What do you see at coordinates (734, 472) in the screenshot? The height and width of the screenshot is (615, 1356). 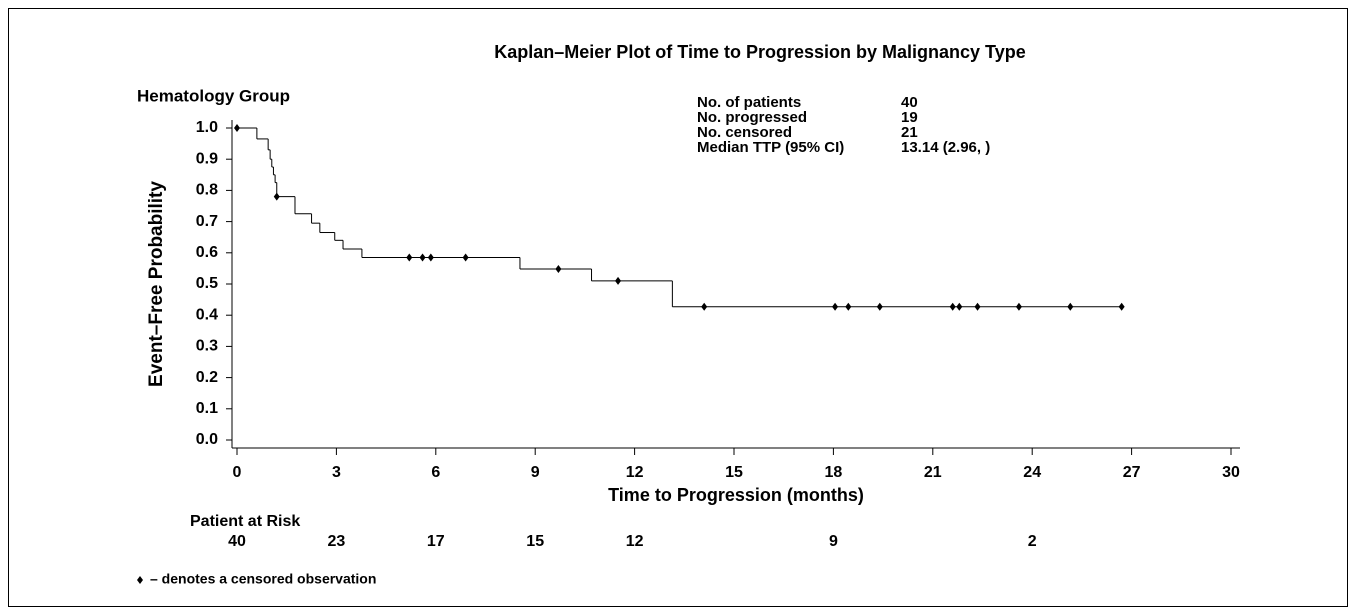 I see `x-tick-label: 15` at bounding box center [734, 472].